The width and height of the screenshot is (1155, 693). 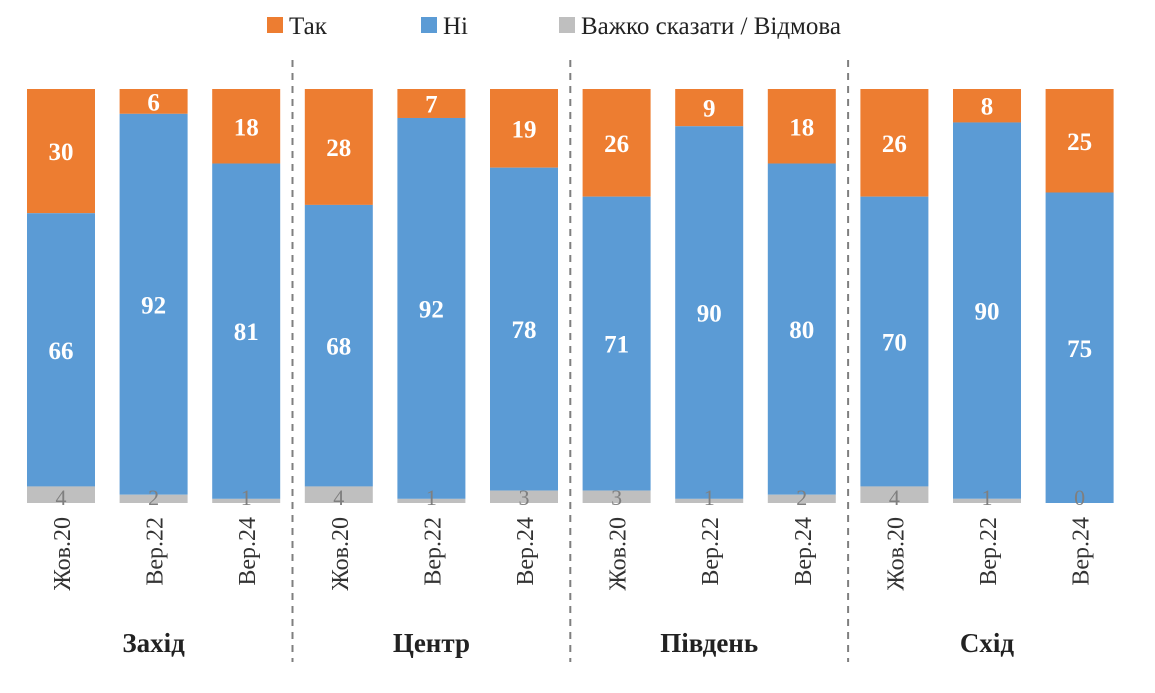 What do you see at coordinates (709, 643) in the screenshot?
I see `region-label-2: Південь` at bounding box center [709, 643].